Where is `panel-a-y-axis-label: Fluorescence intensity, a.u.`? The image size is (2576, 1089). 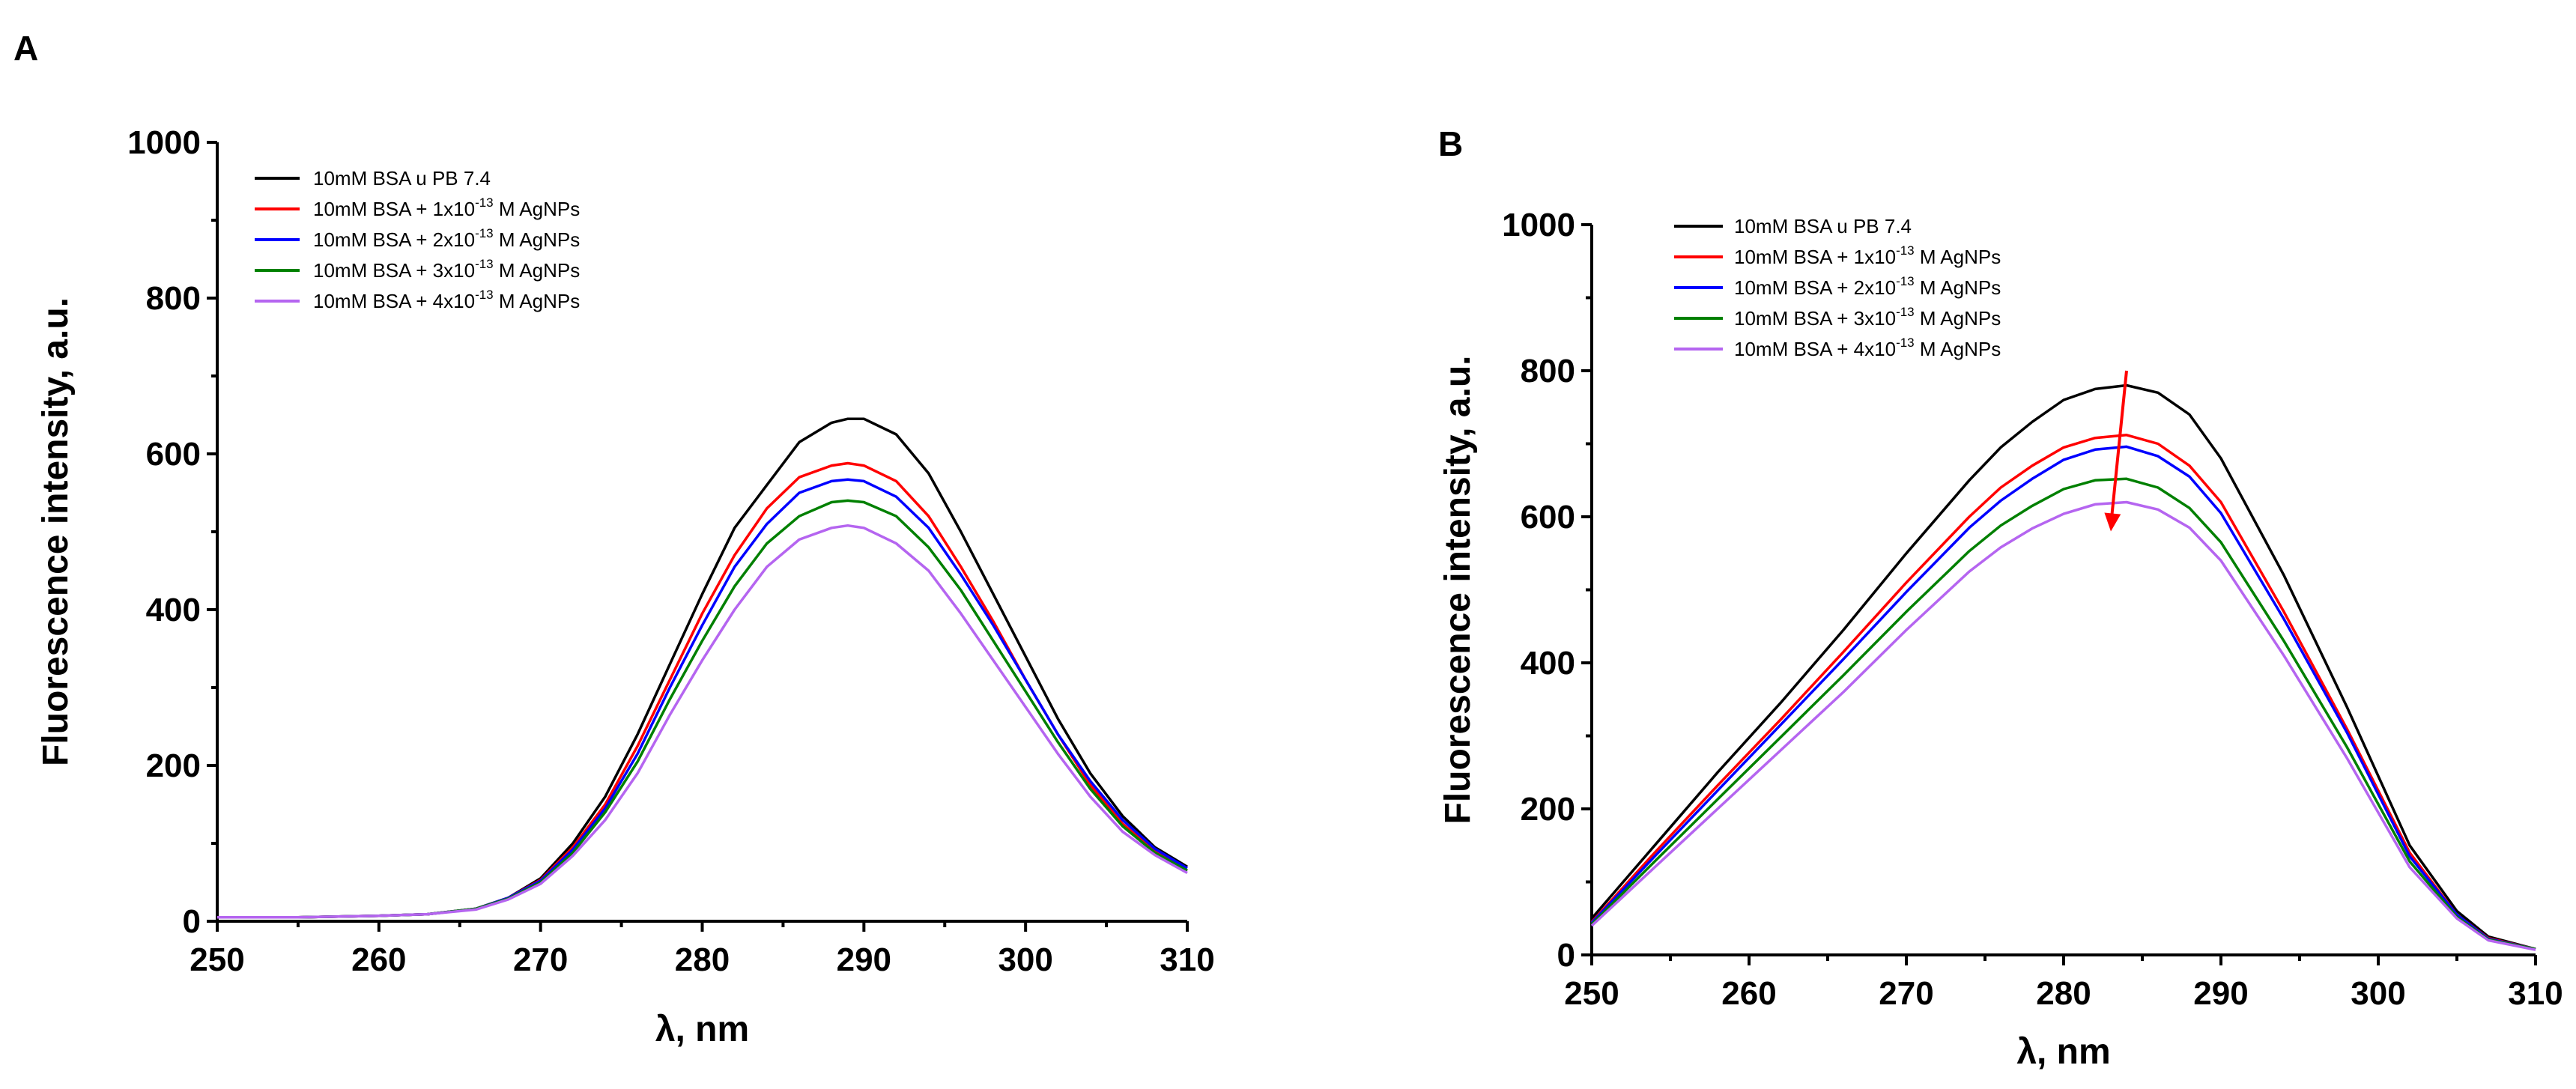
panel-a-y-axis-label: Fluorescence intensity, a.u. is located at coordinates (56, 532).